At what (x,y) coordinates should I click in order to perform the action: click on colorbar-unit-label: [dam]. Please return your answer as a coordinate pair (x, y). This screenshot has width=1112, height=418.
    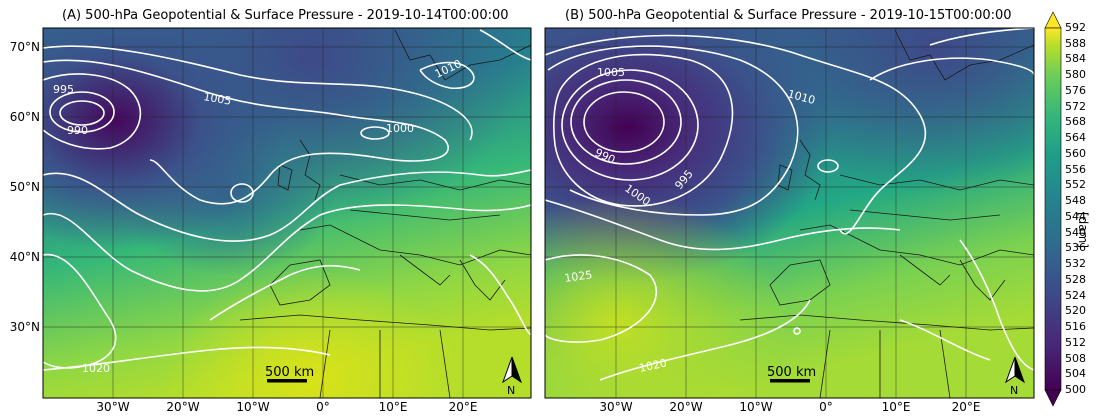
    Looking at the image, I should click on (1083, 230).